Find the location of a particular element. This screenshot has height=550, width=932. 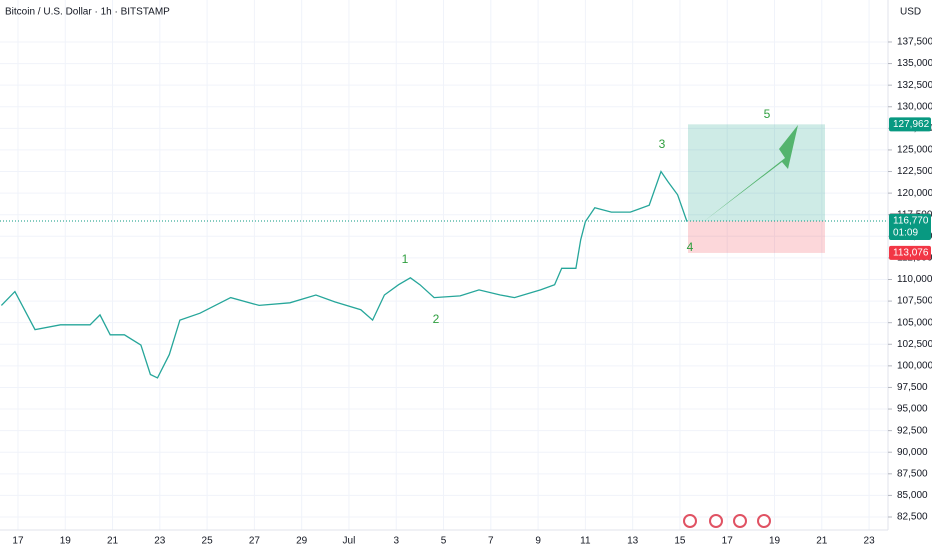

y-tick-label: 132,500 is located at coordinates (914, 85).